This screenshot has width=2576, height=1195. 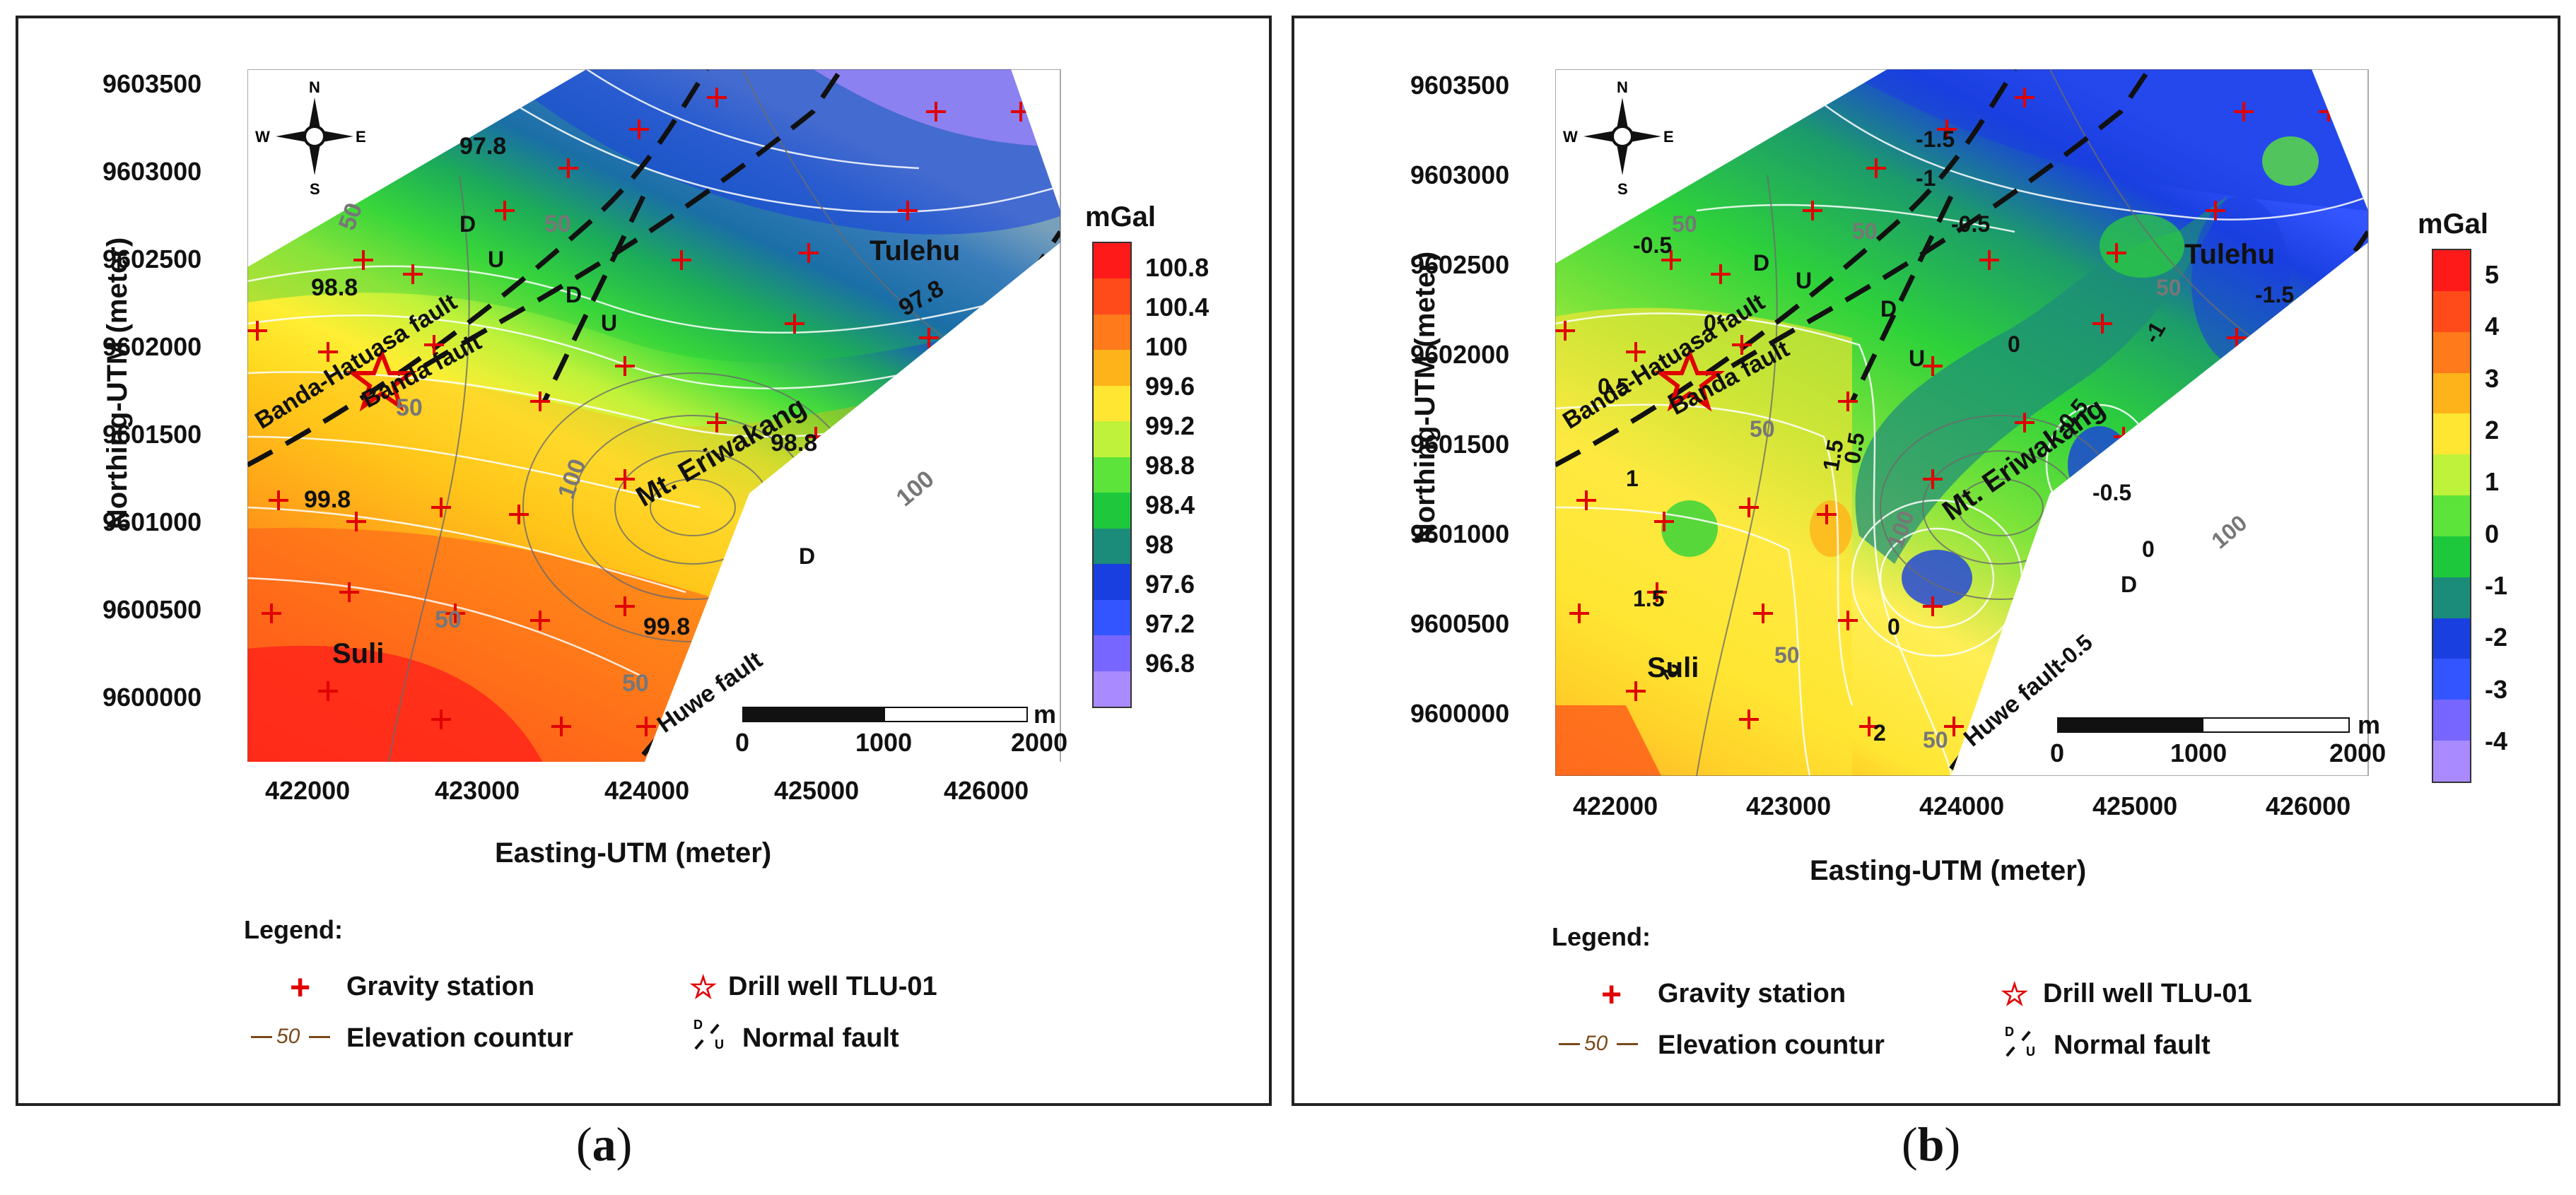 I want to click on y-axis-title-b: Northing-UTM (meter), so click(x=1426, y=397).